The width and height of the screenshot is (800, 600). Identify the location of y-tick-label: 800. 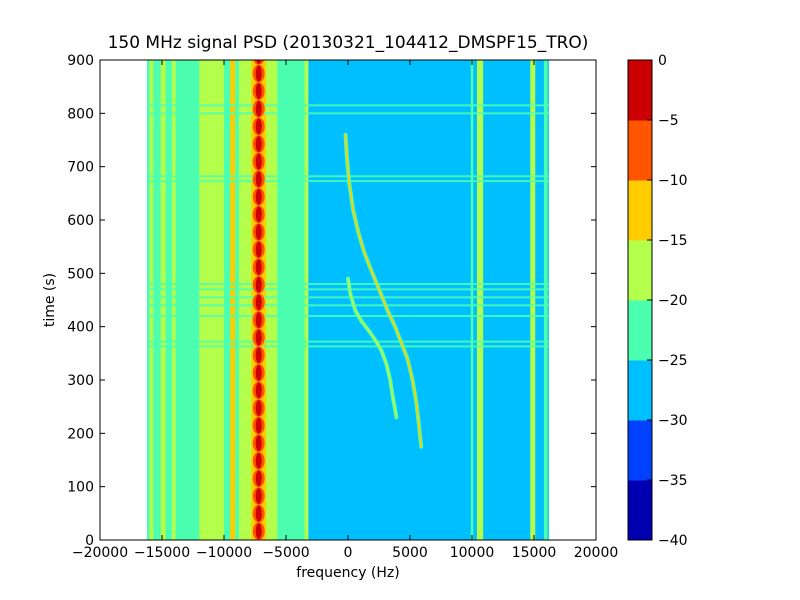
(80, 114).